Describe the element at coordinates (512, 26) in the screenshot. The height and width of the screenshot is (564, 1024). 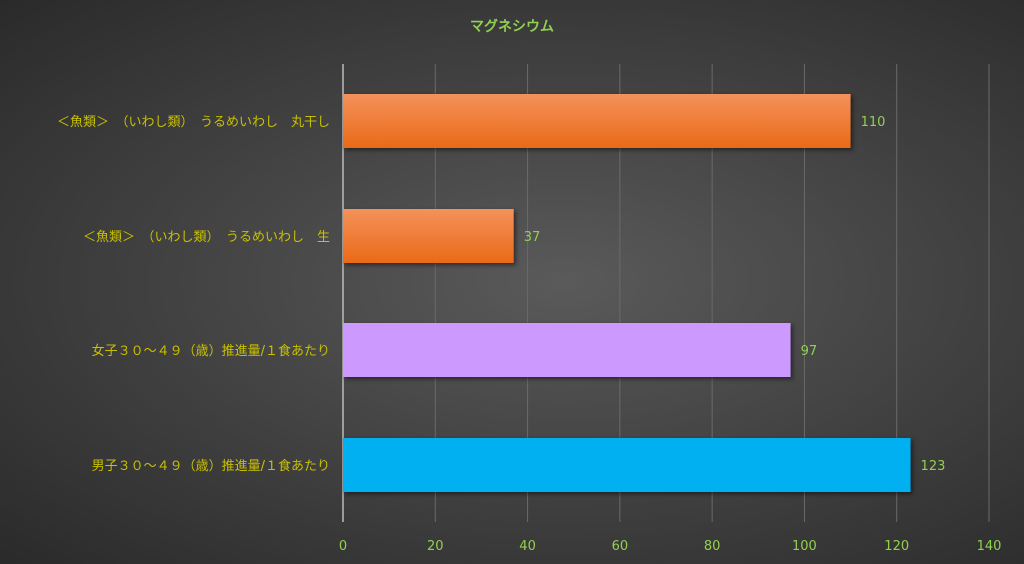
I see `chart-title: マグネシウム` at that location.